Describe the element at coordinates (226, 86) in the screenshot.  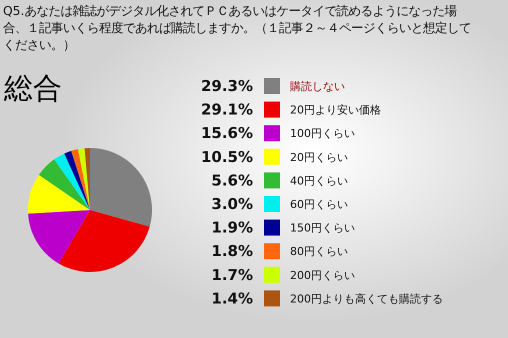
I see `data-label: 29.3%` at that location.